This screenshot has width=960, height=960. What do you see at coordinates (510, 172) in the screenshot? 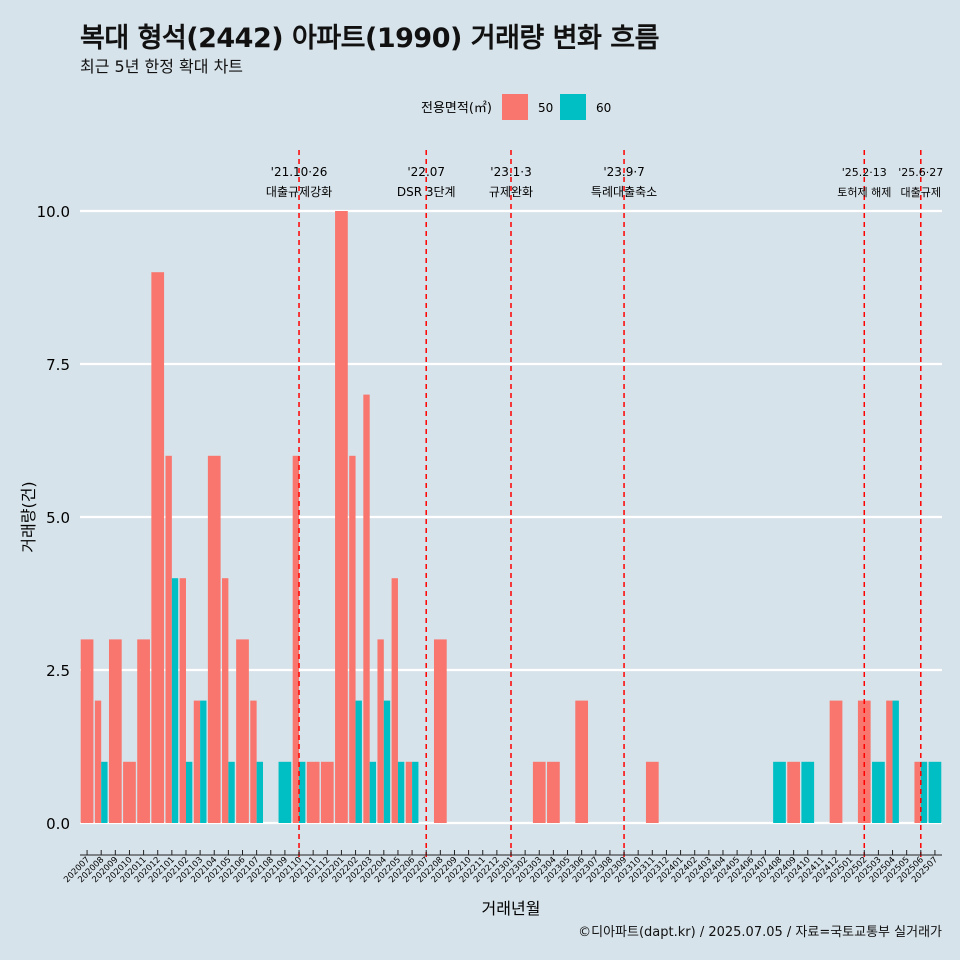
I see `event-date-label: '23.1·3` at bounding box center [510, 172].